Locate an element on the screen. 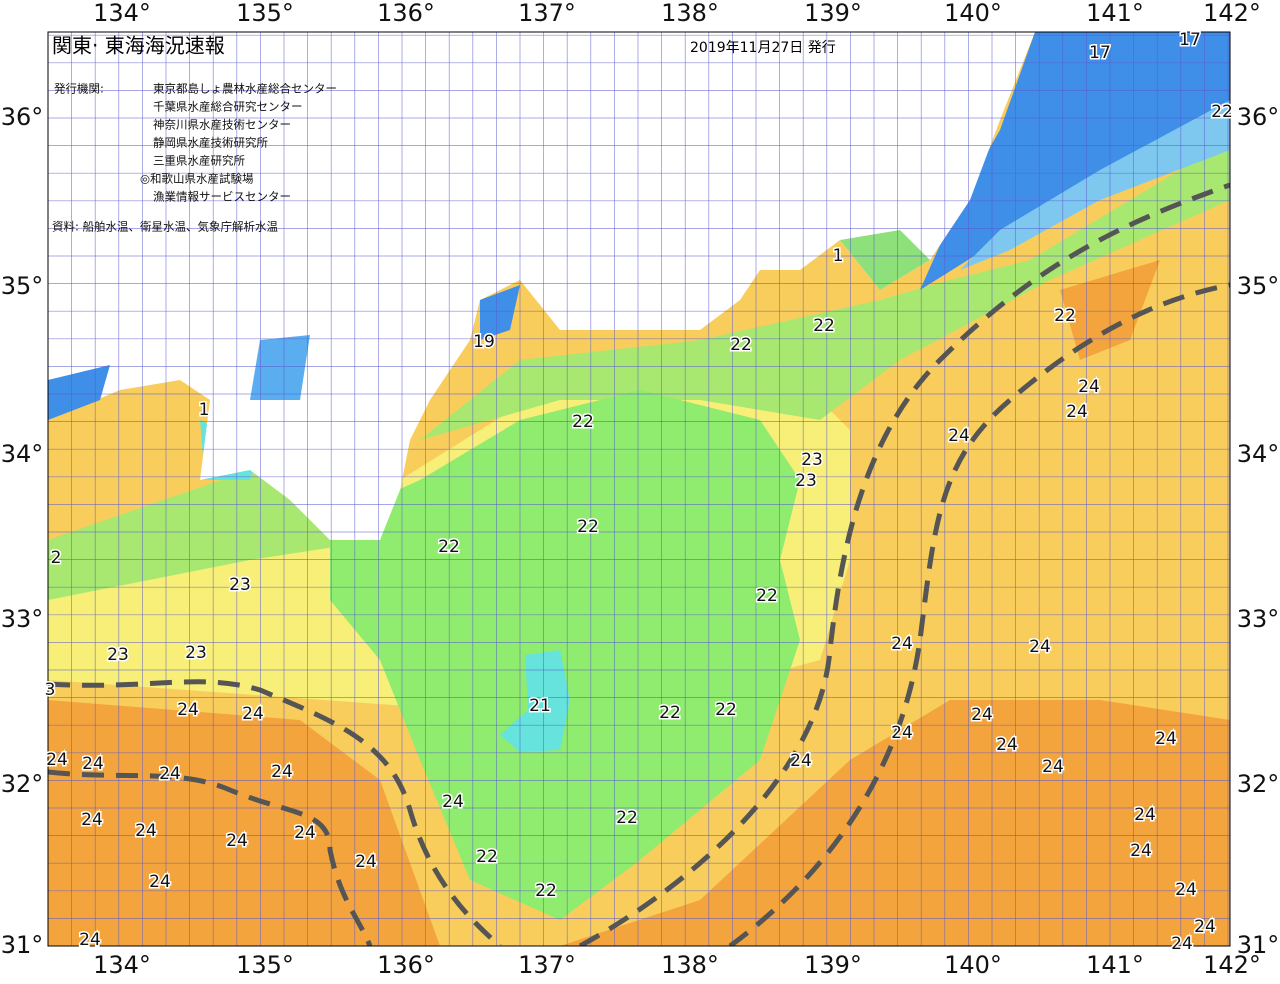 This screenshot has width=1280, height=984. contour-label: 3 is located at coordinates (50, 690).